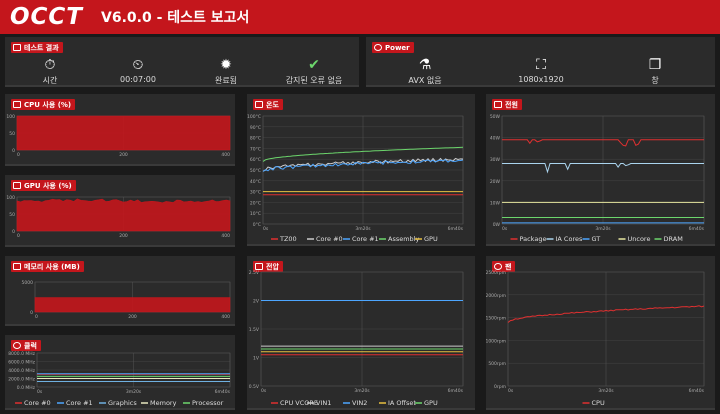 Image resolution: width=720 pixels, height=414 pixels. Describe the element at coordinates (495, 117) in the screenshot. I see `y-tick-label: 50W` at that location.